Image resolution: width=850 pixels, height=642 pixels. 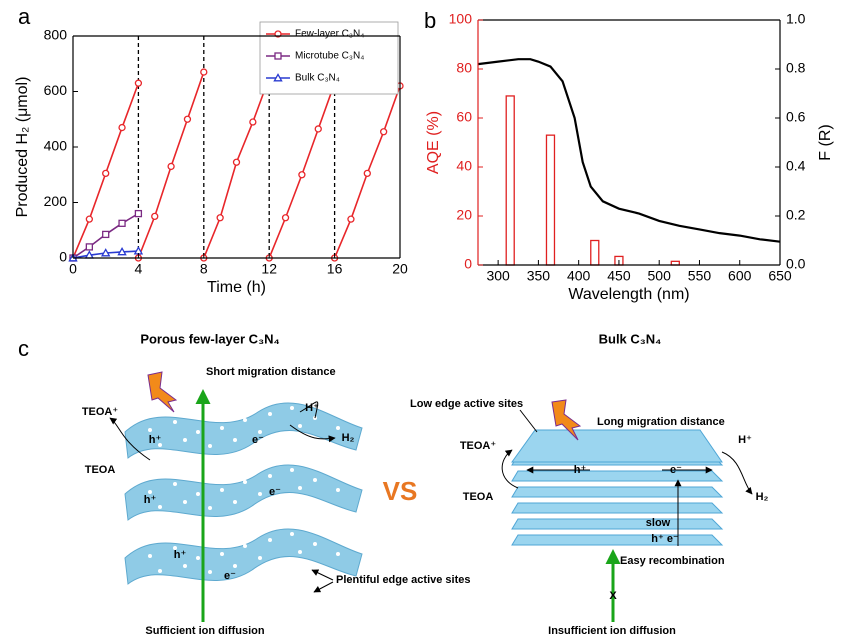 I want to click on x-tick-label: 4, so click(x=139, y=269).